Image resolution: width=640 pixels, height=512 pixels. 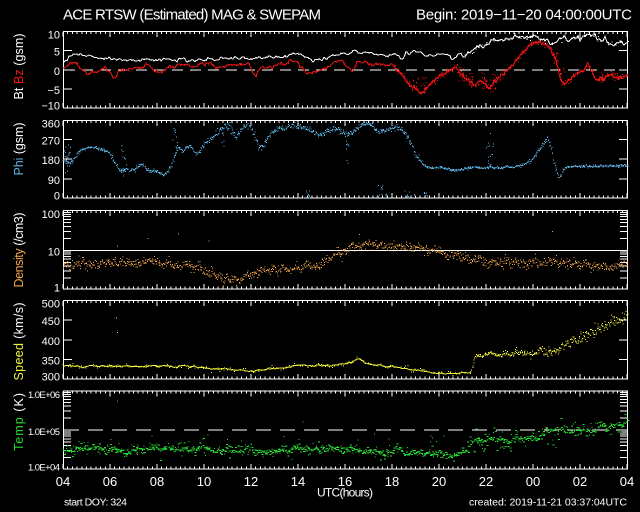 What do you see at coordinates (57, 52) in the screenshot?
I see `svg-text: 5` at bounding box center [57, 52].